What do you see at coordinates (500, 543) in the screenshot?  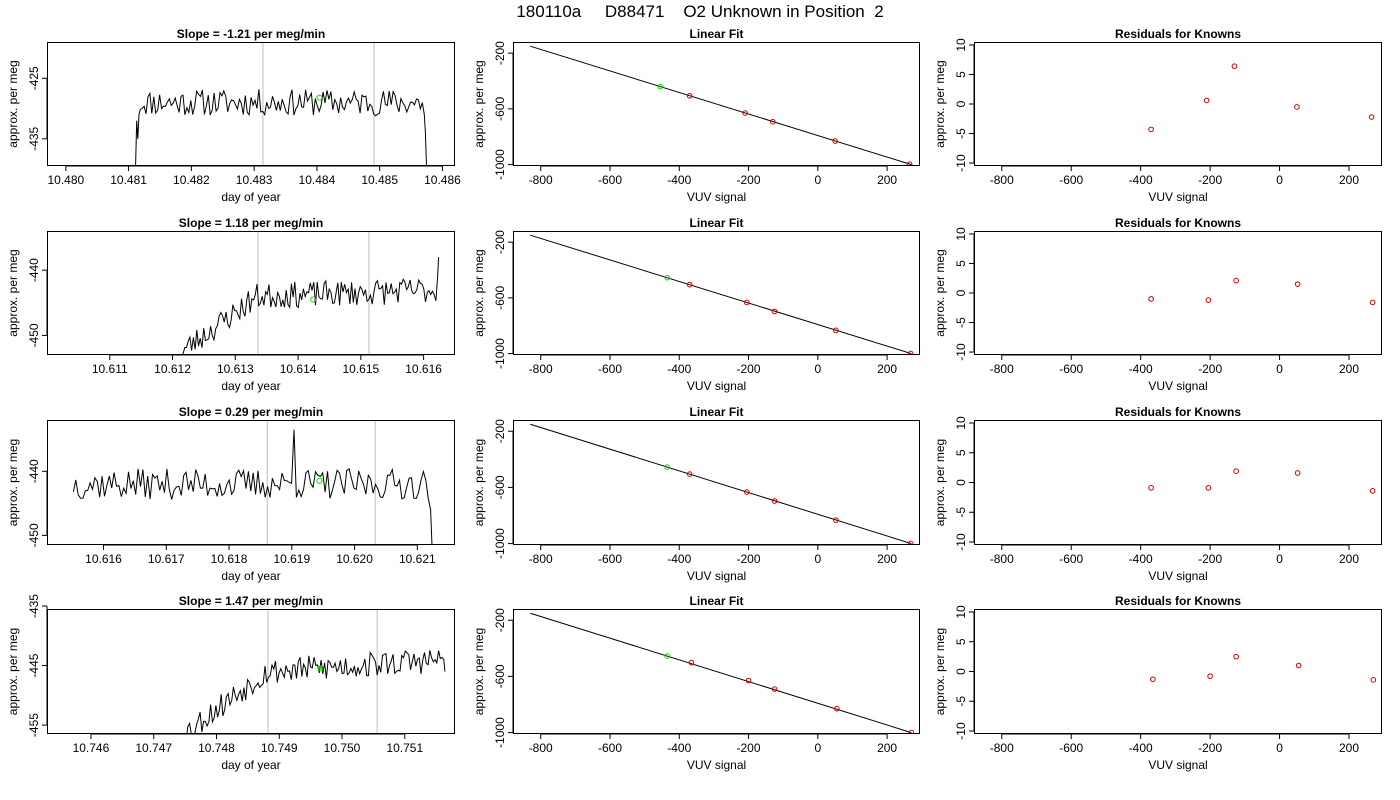 I see `y-tick-label: -1000` at bounding box center [500, 543].